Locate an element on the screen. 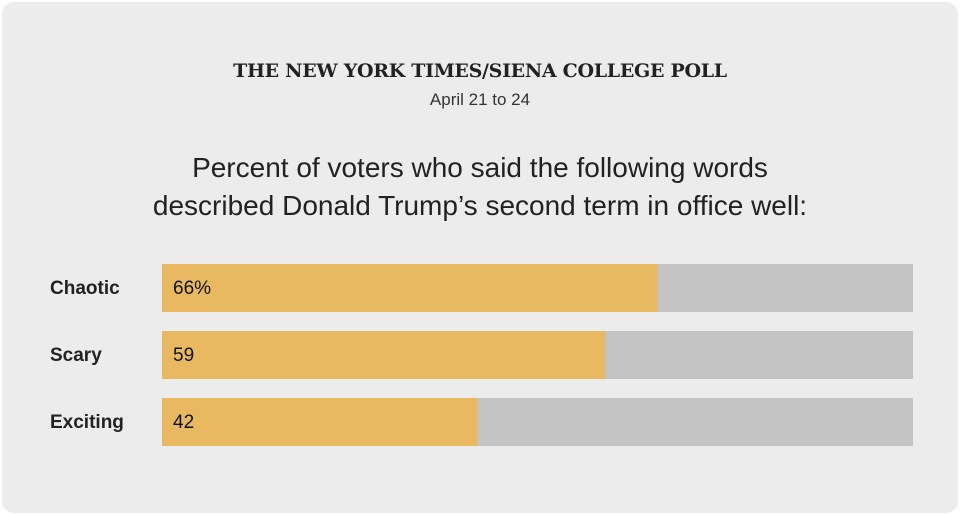  poll-dates: April 21 to 24 is located at coordinates (480, 99).